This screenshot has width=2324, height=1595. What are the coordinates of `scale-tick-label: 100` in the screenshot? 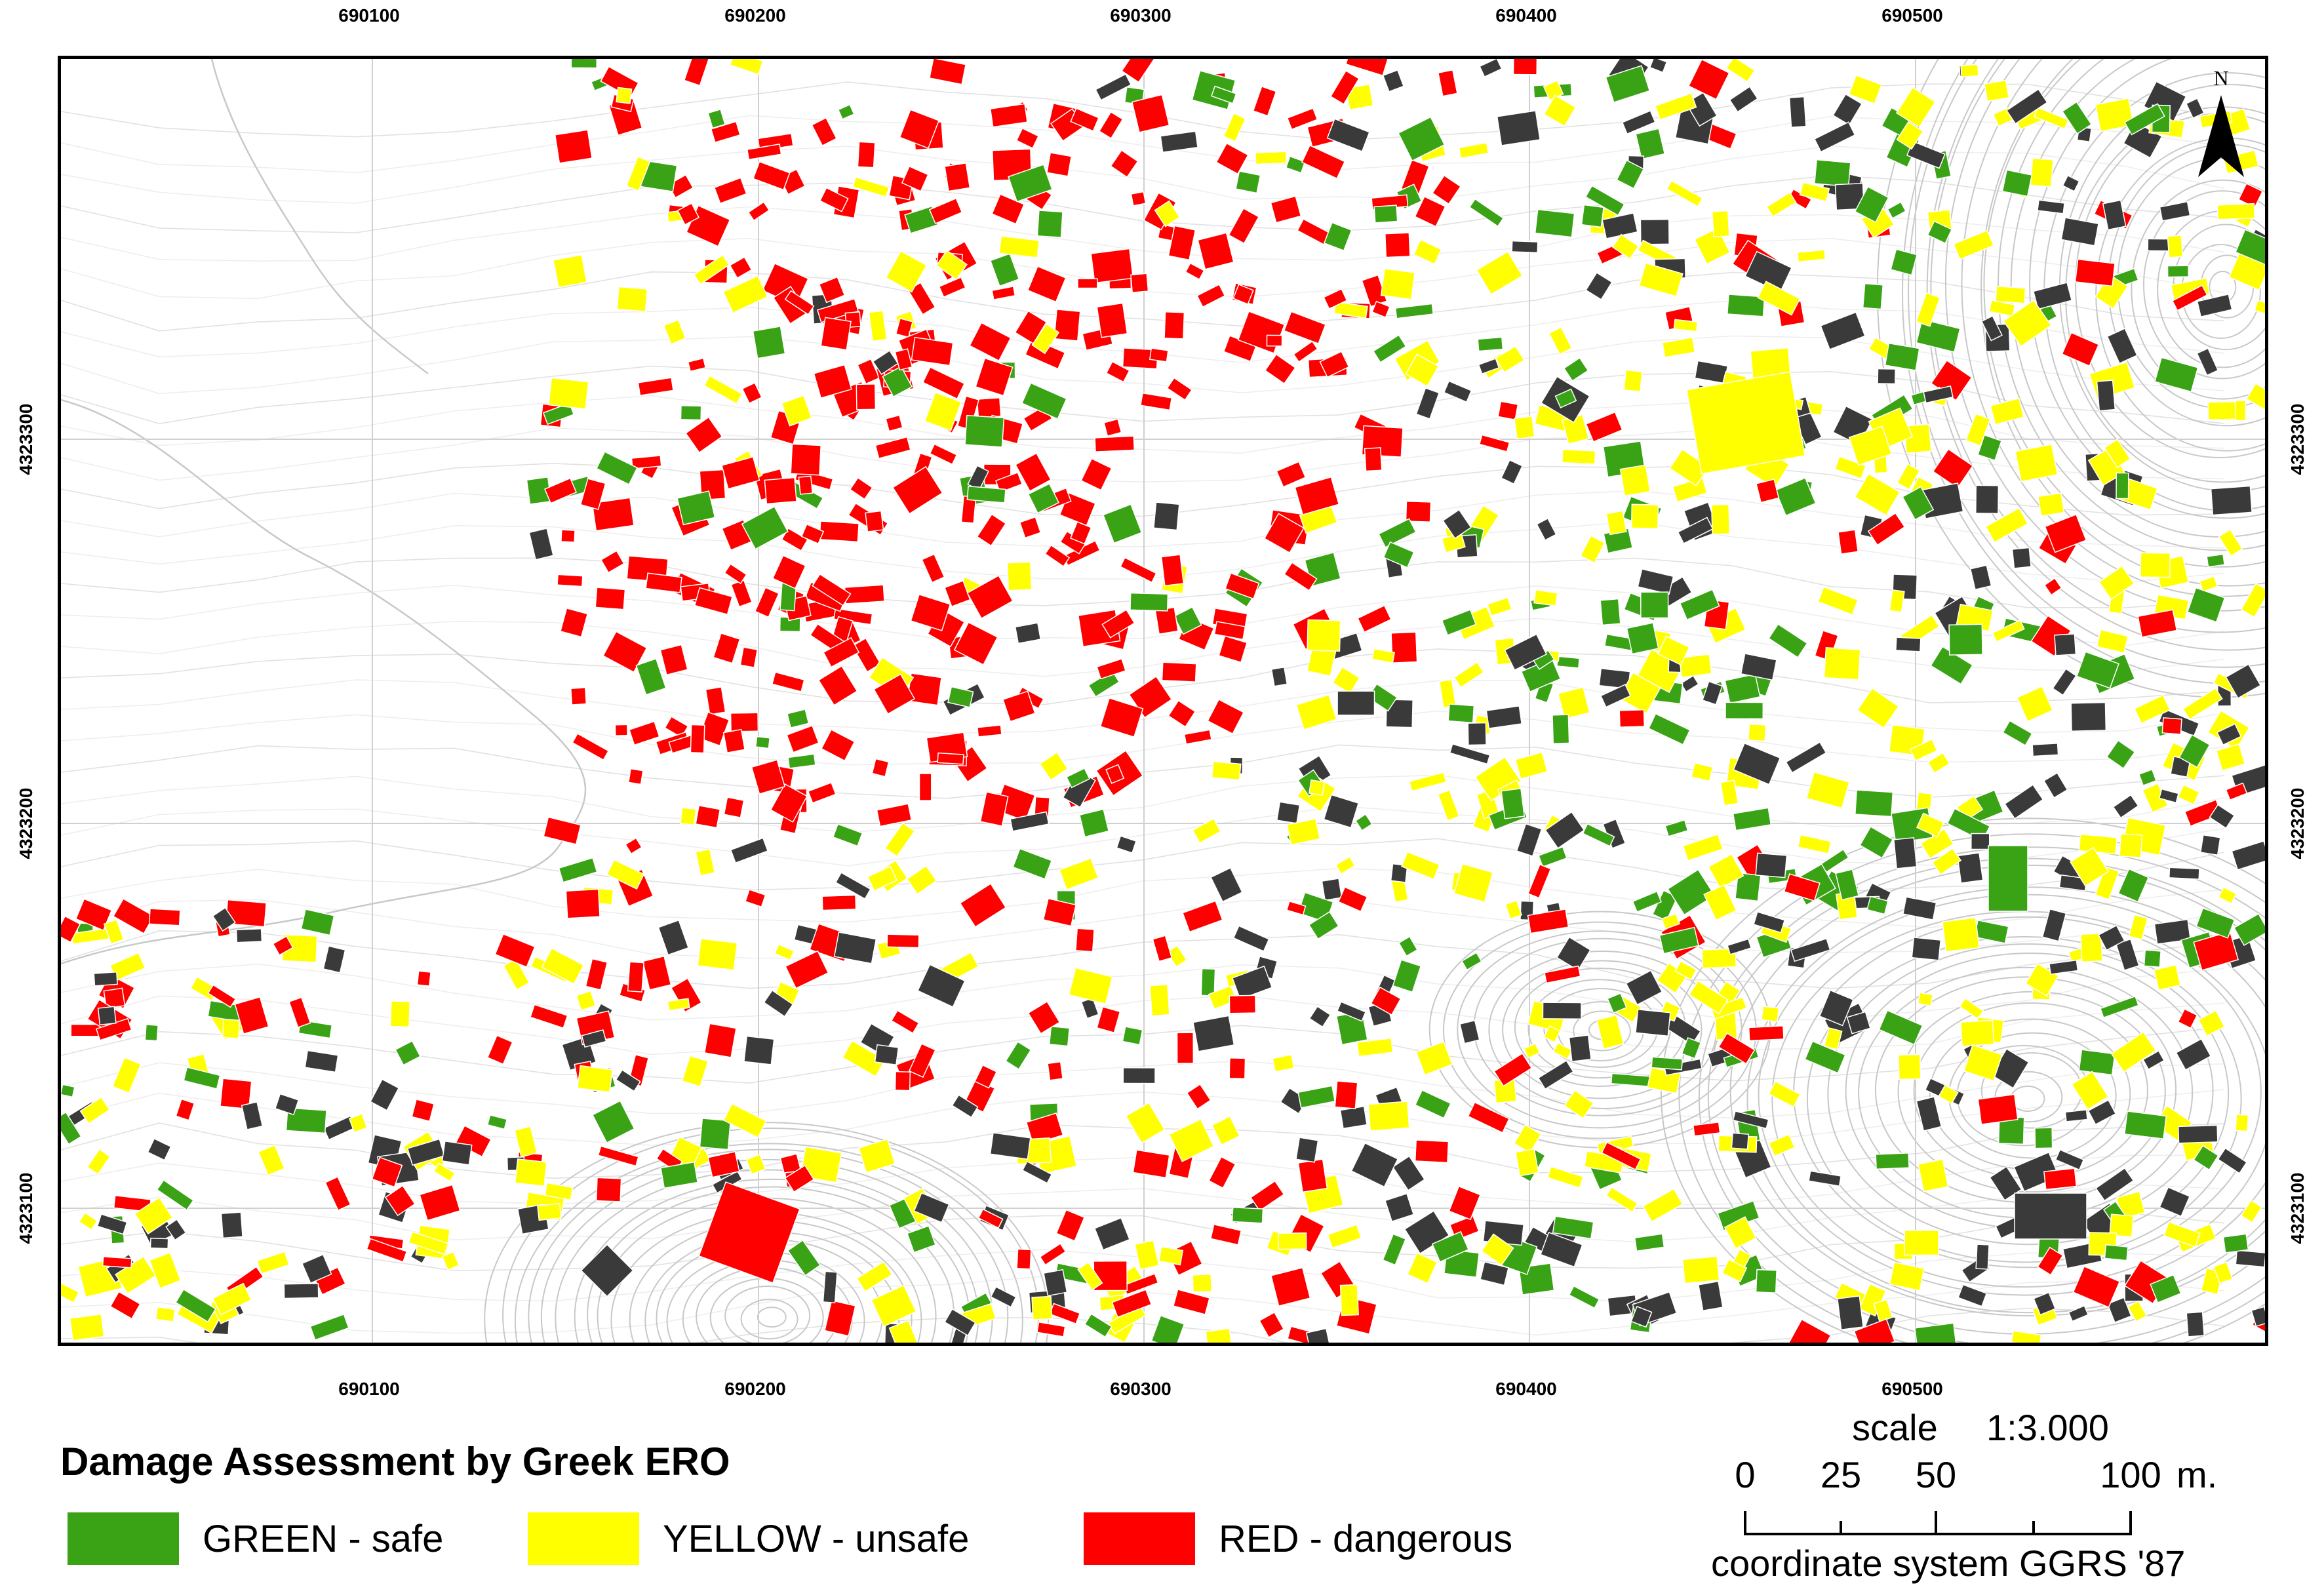 It's located at (2130, 1474).